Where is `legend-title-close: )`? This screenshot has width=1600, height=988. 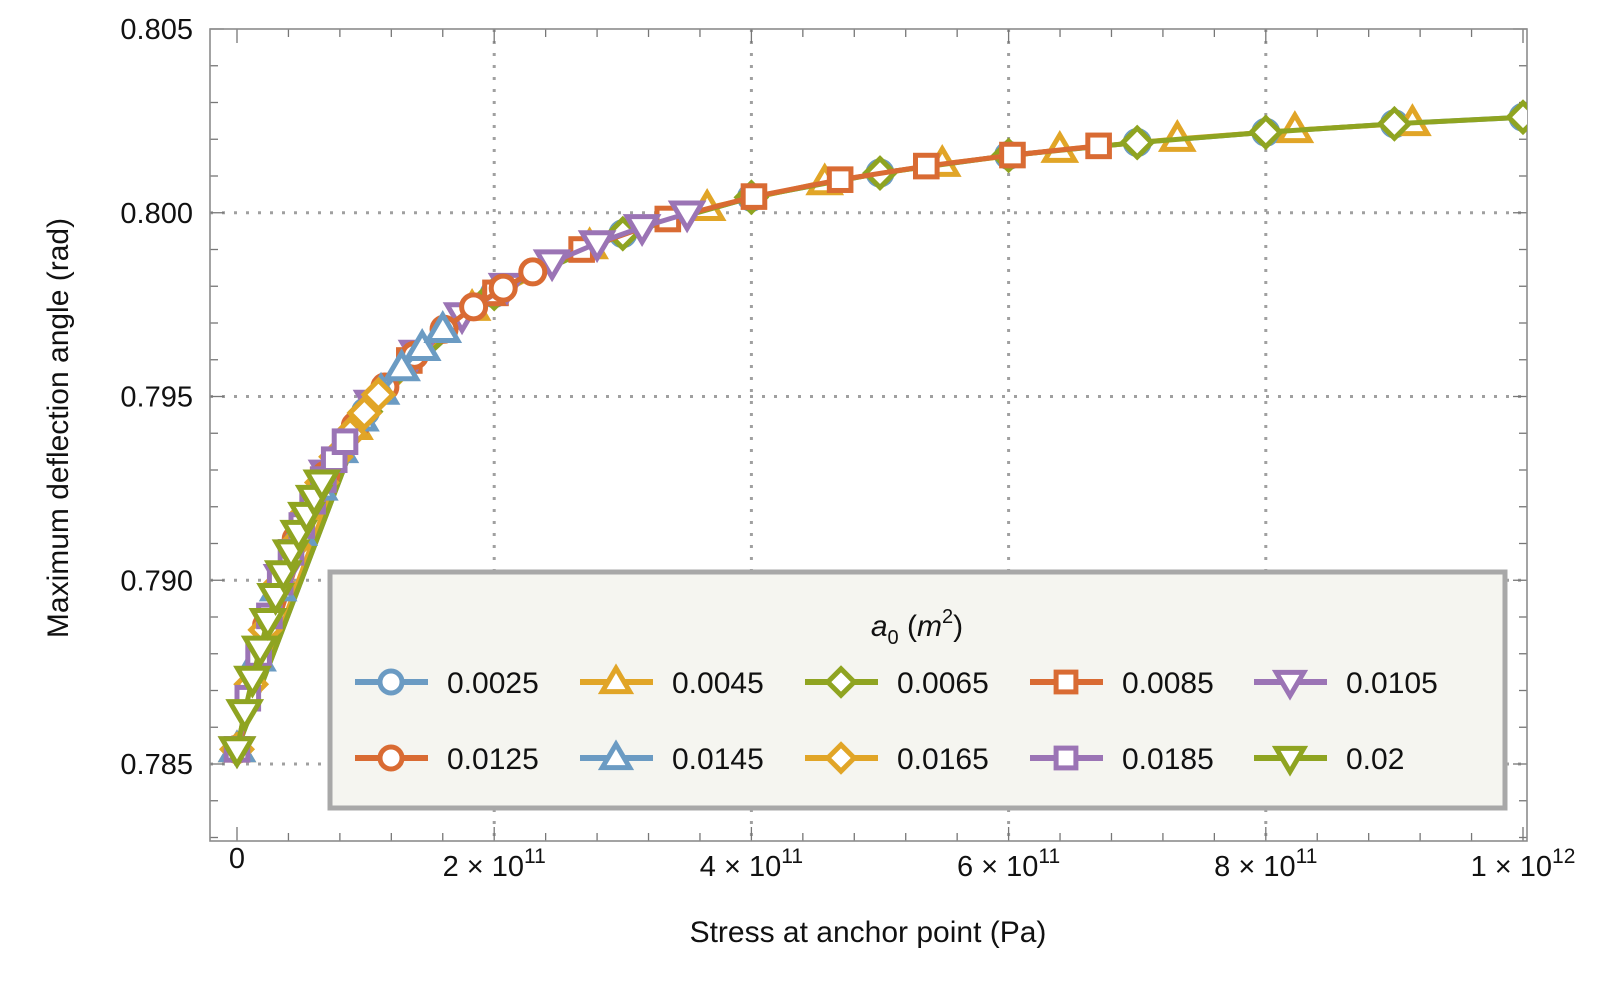 legend-title-close: ) is located at coordinates (958, 626).